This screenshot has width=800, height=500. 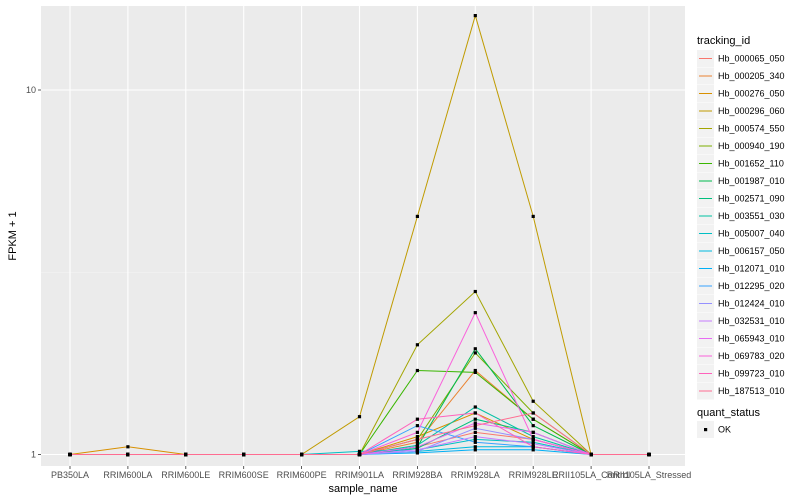 I want to click on legend-label: Hb_000574_550, so click(x=751, y=129).